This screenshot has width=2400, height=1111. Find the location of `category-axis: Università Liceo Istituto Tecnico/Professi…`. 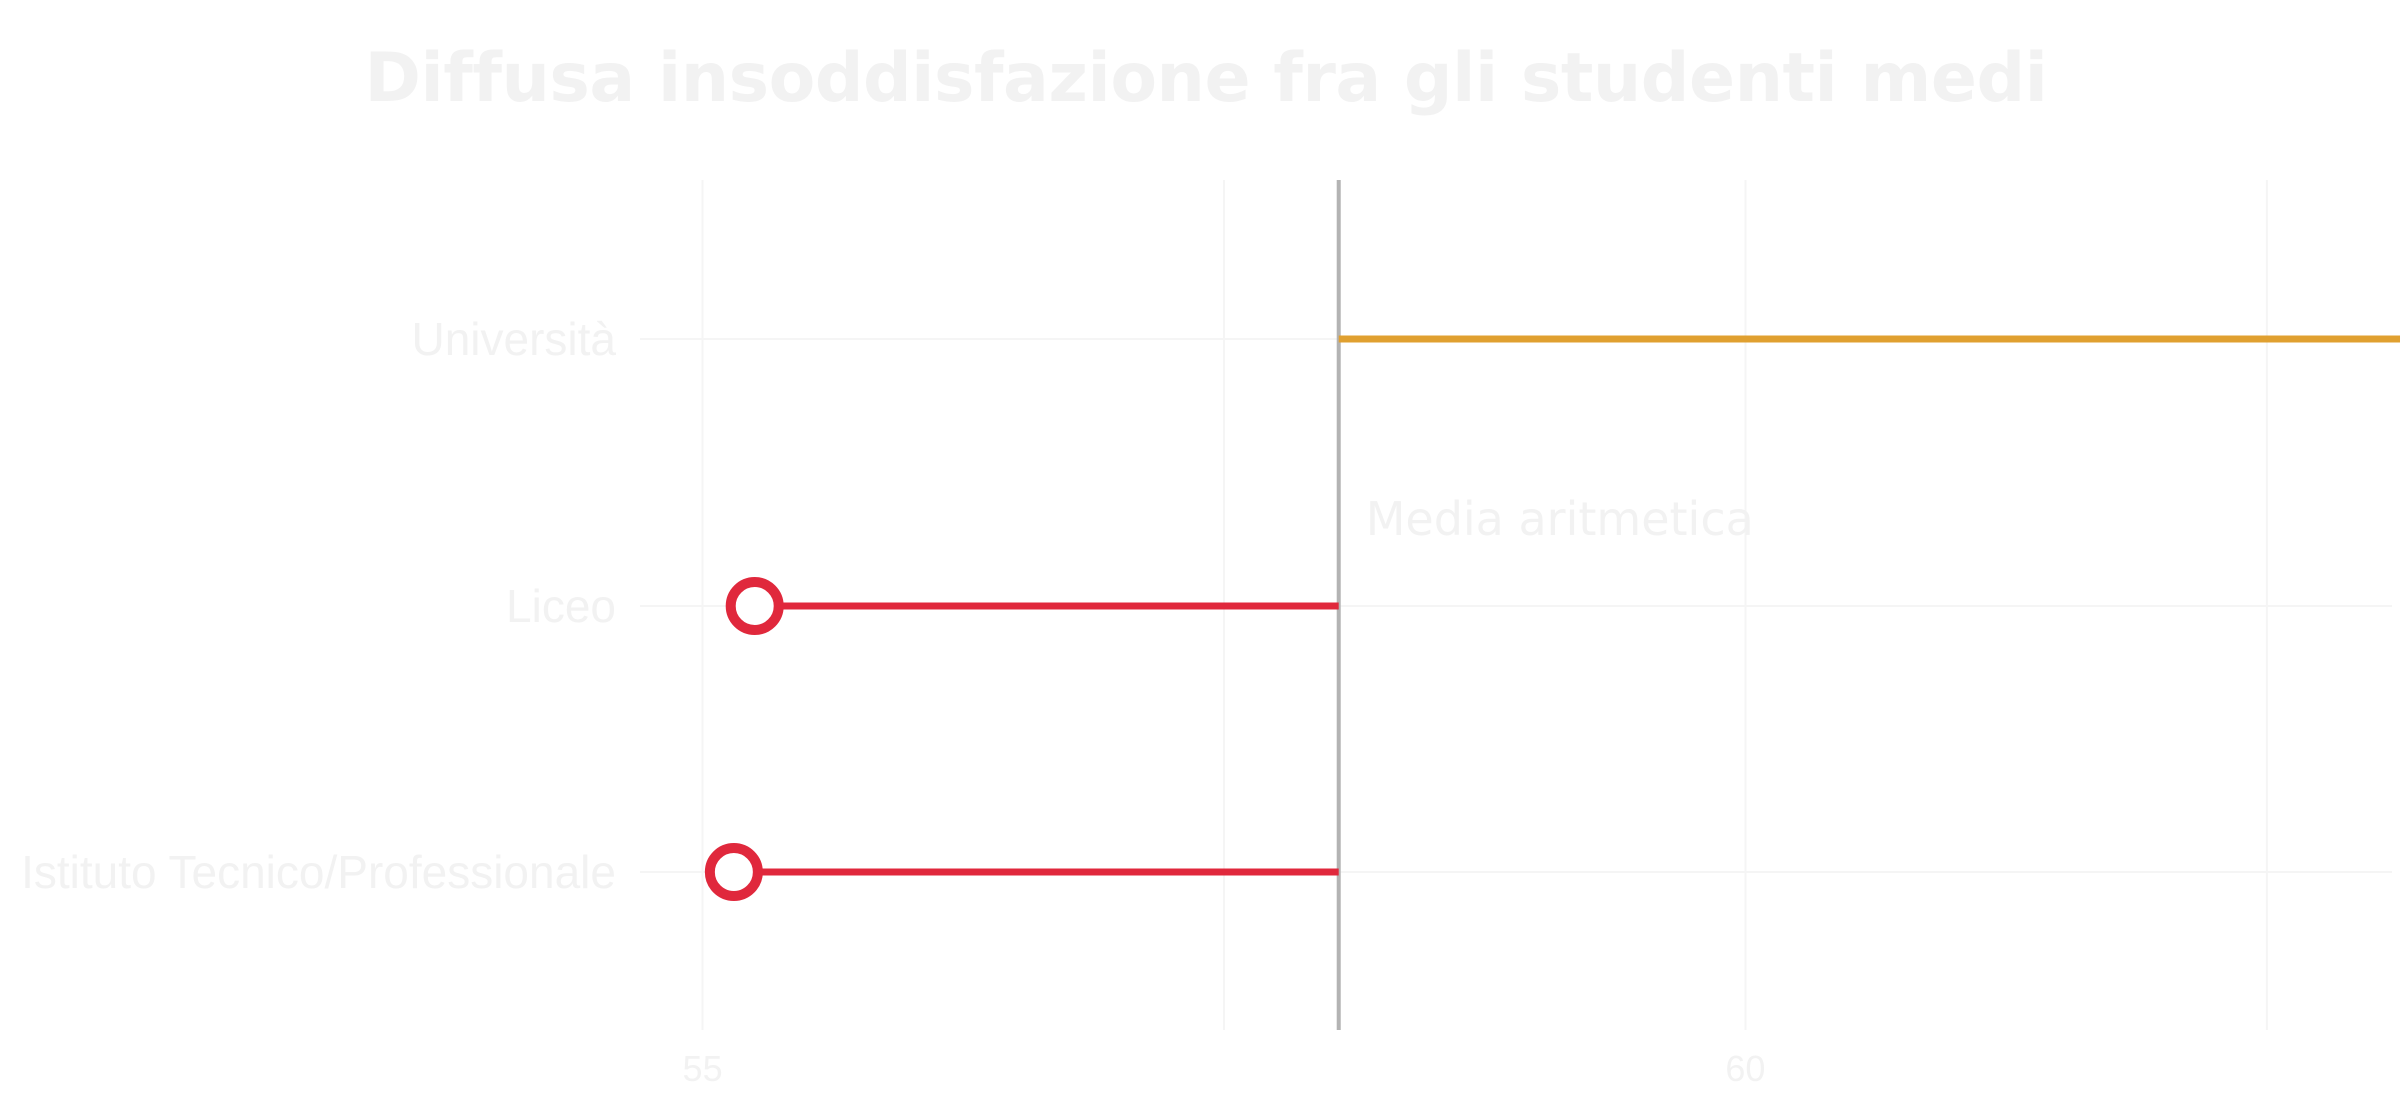

category-axis: Università Liceo Istituto Tecnico/Professi… is located at coordinates (318, 605).